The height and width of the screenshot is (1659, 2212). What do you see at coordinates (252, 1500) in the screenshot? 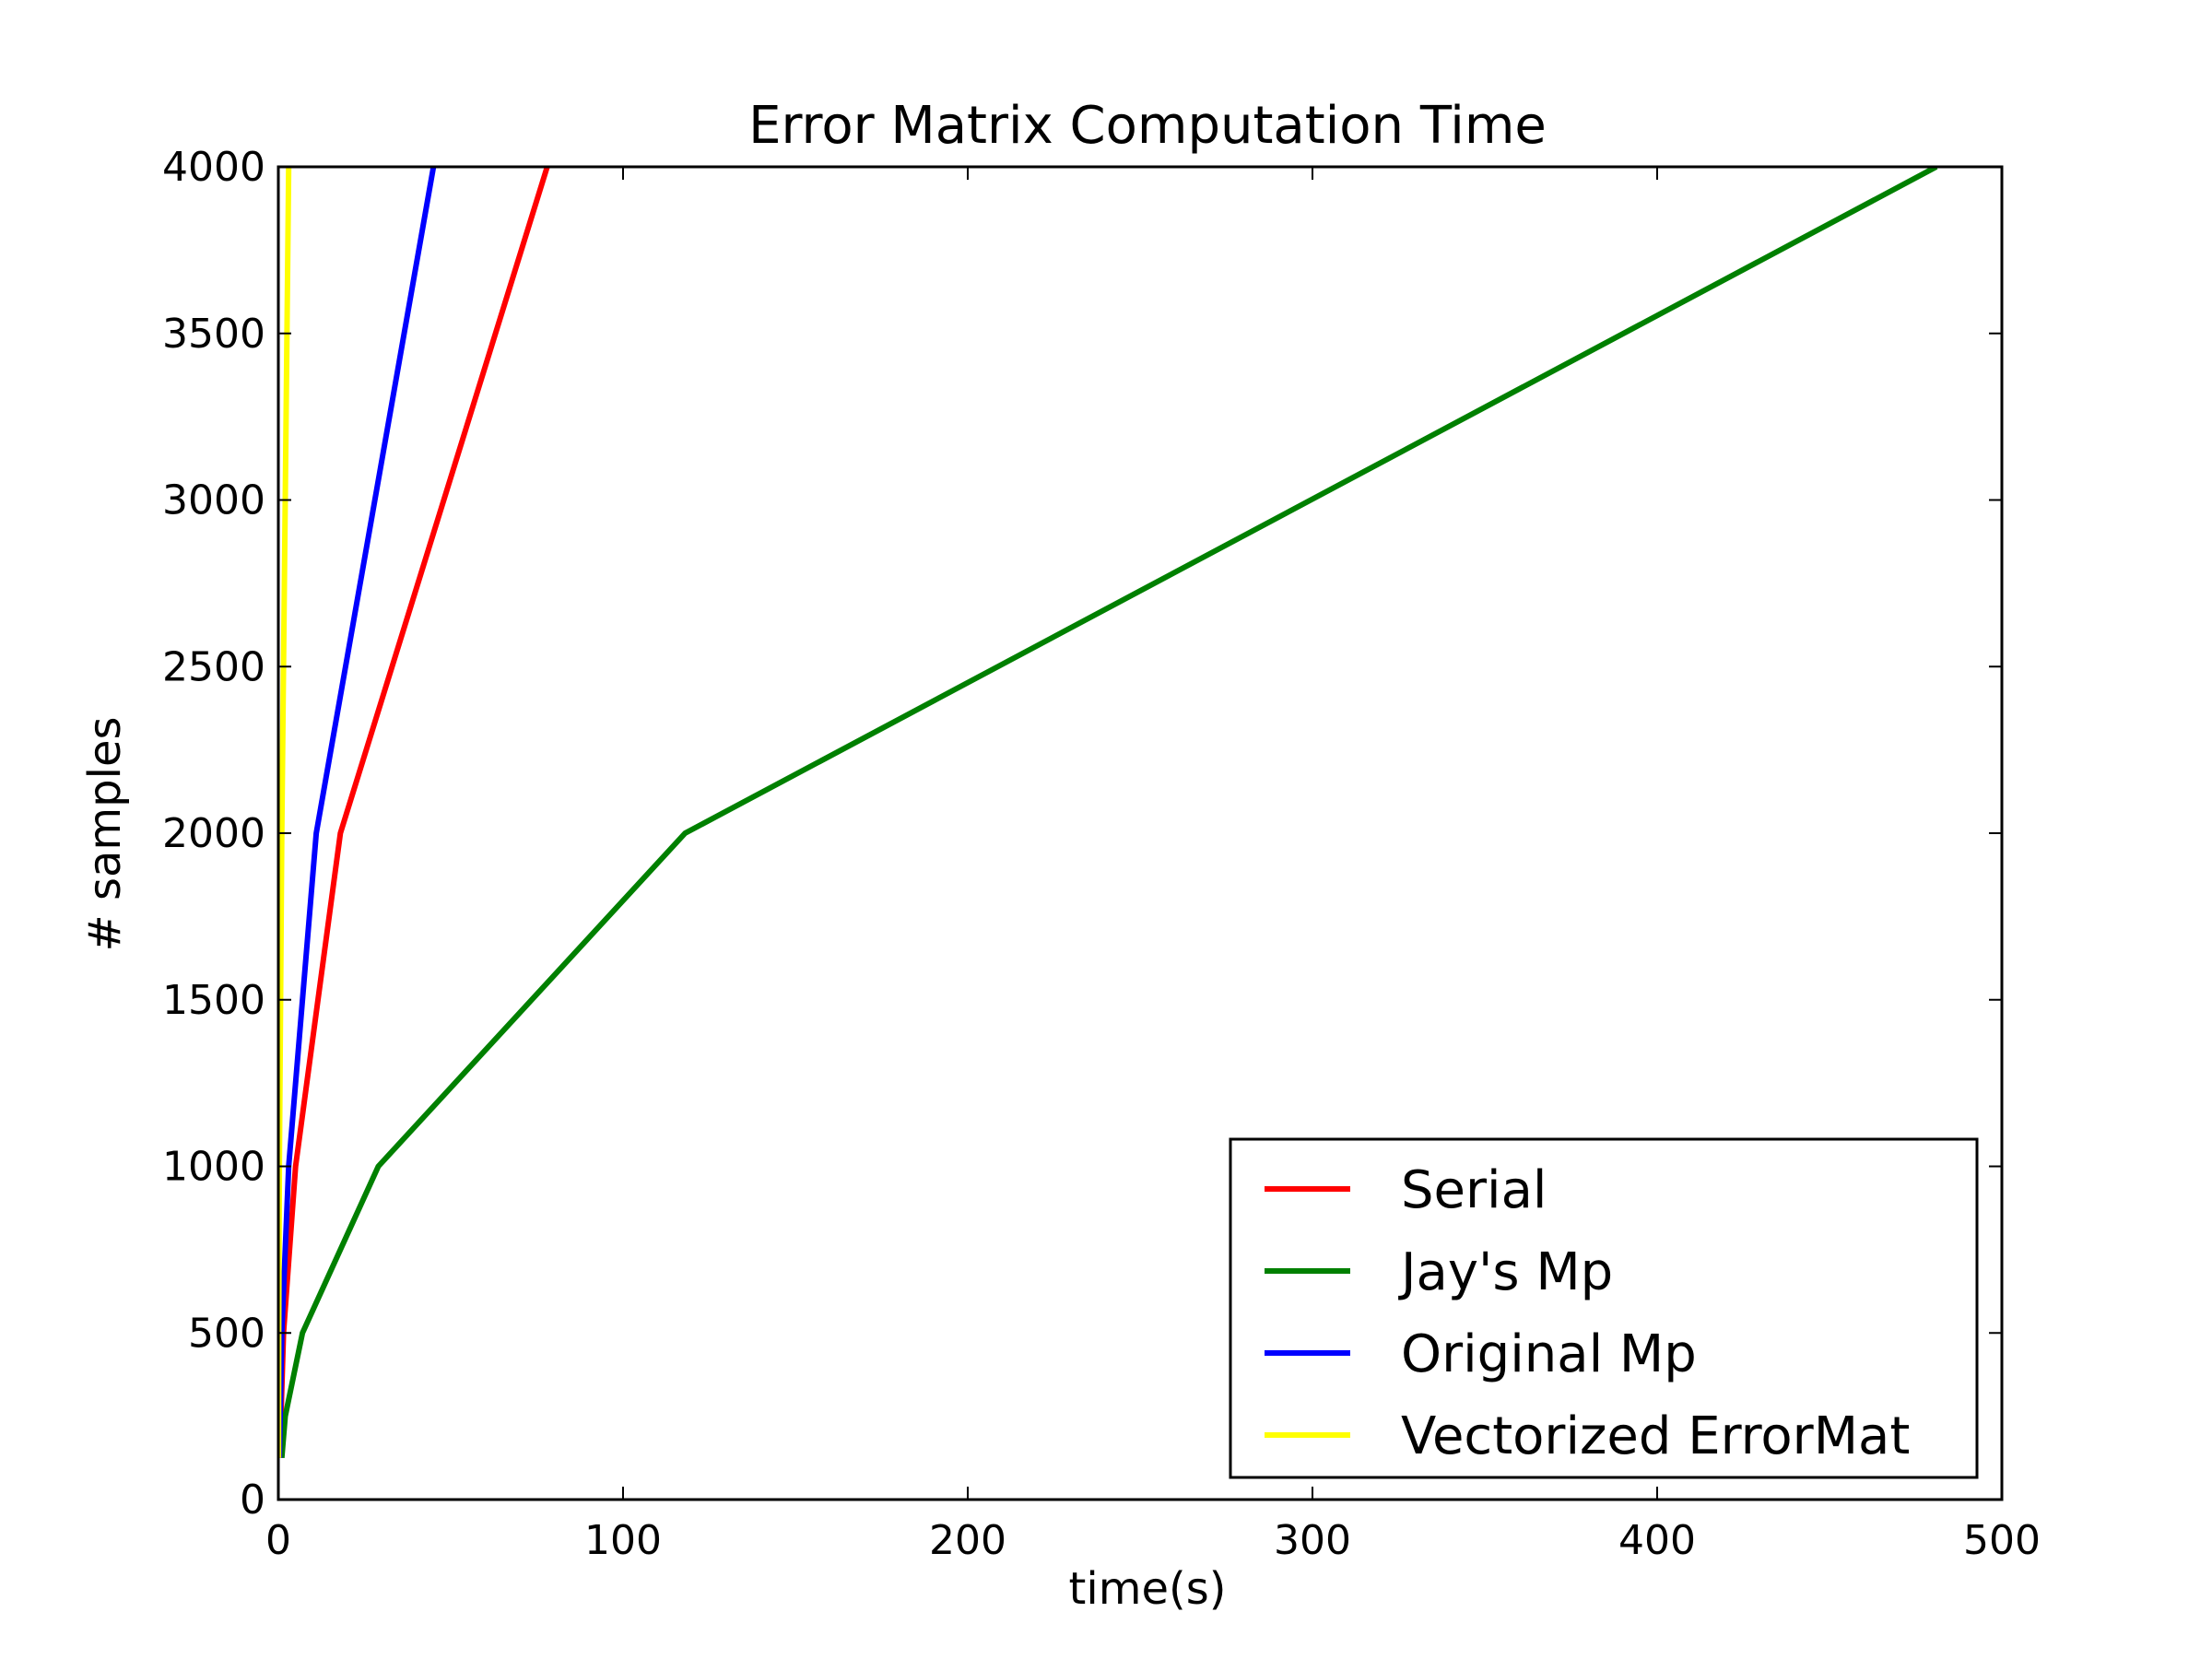
I see `y-tick-label-0: 0` at bounding box center [252, 1500].